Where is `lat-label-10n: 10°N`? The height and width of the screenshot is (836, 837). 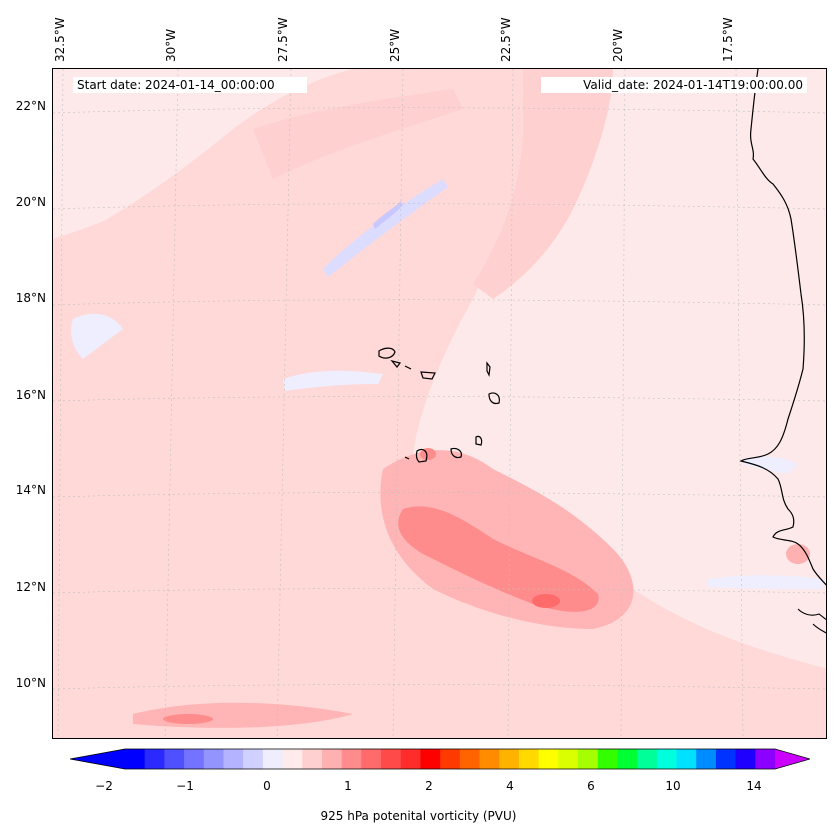
lat-label-10n: 10°N is located at coordinates (30, 683).